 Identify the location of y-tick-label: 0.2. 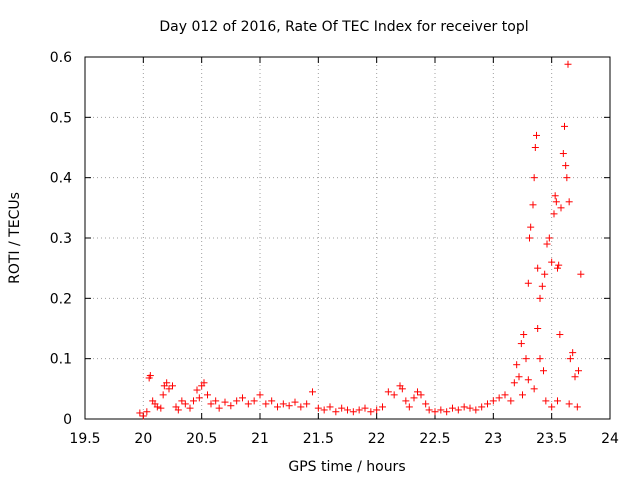
(61, 299).